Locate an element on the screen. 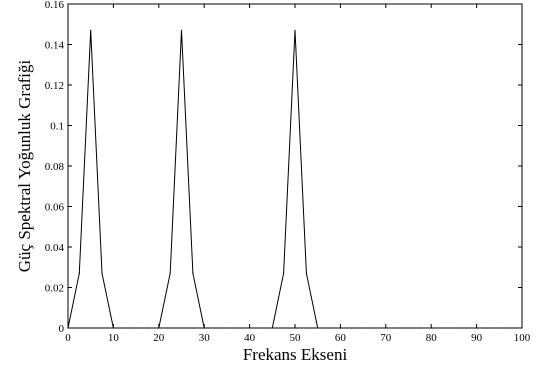  y-tick-label: 0.04 is located at coordinates (55, 248).